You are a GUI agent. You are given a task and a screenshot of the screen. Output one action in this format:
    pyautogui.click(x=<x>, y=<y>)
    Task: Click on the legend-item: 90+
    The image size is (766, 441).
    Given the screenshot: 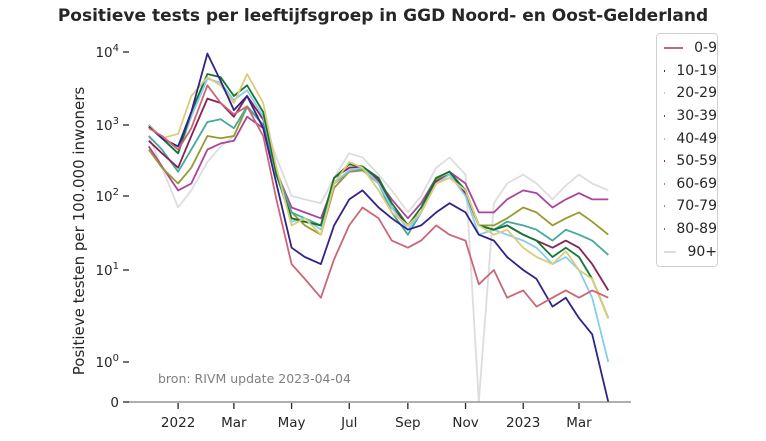 What is the action you would take?
    pyautogui.click(x=687, y=251)
    